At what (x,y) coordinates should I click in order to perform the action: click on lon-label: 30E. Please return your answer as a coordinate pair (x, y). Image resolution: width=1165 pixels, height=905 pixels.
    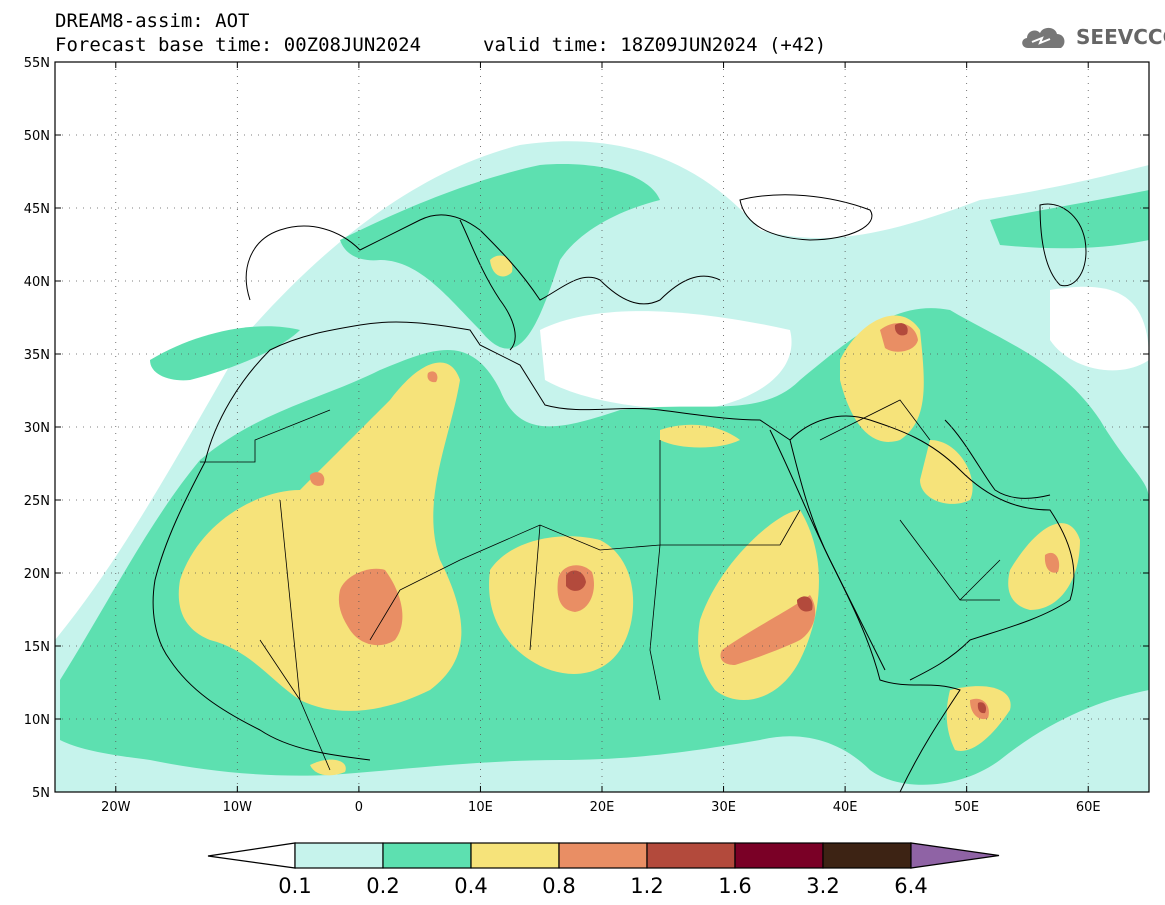
    Looking at the image, I should click on (723, 807).